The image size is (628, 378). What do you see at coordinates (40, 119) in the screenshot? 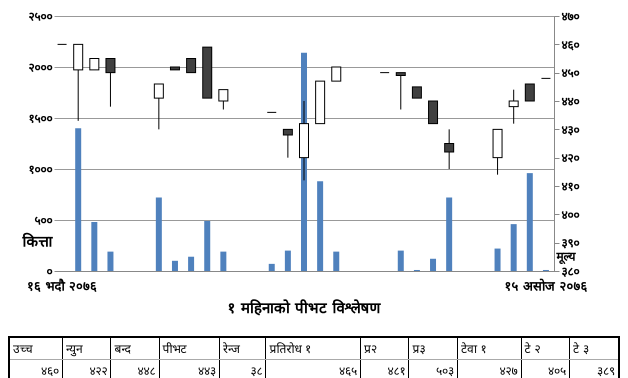
I see `y-tick-label: १५००` at bounding box center [40, 119].